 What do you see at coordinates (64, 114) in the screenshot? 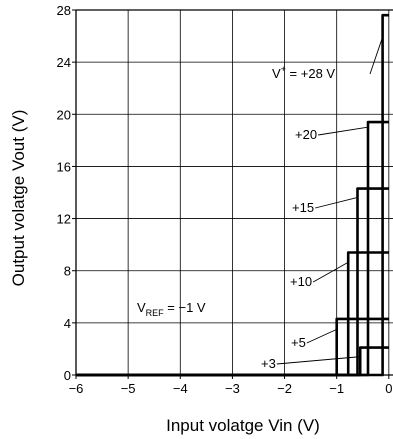
I see `y-tick-label: 20` at bounding box center [64, 114].